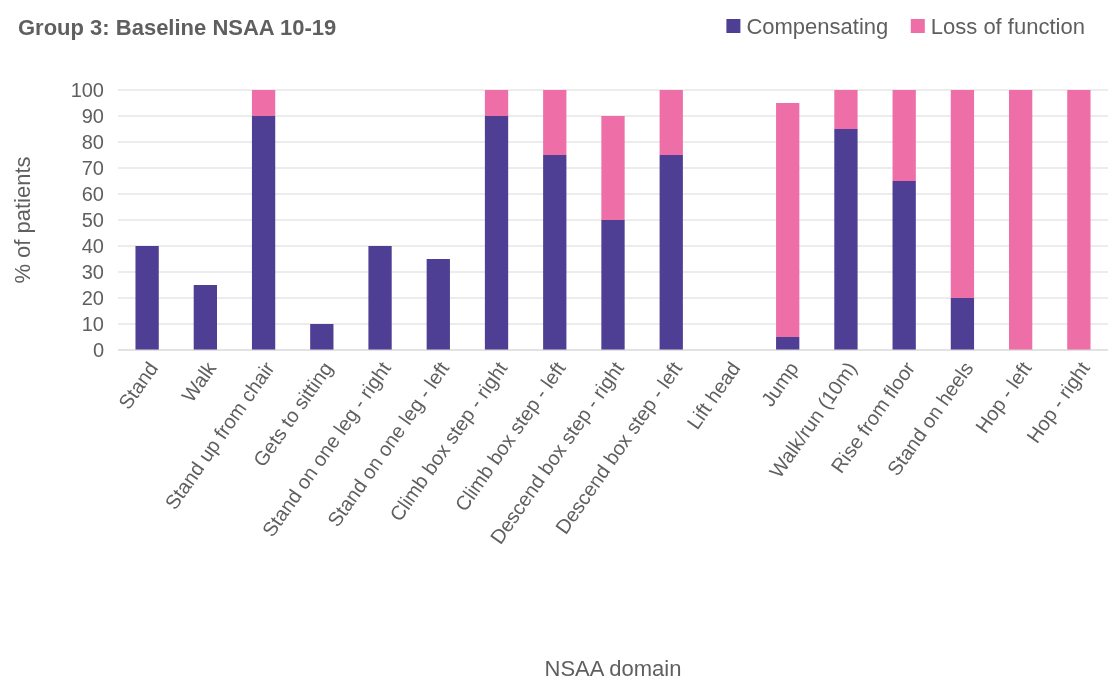  Describe the element at coordinates (92, 246) in the screenshot. I see `y-tick-label: 40` at that location.